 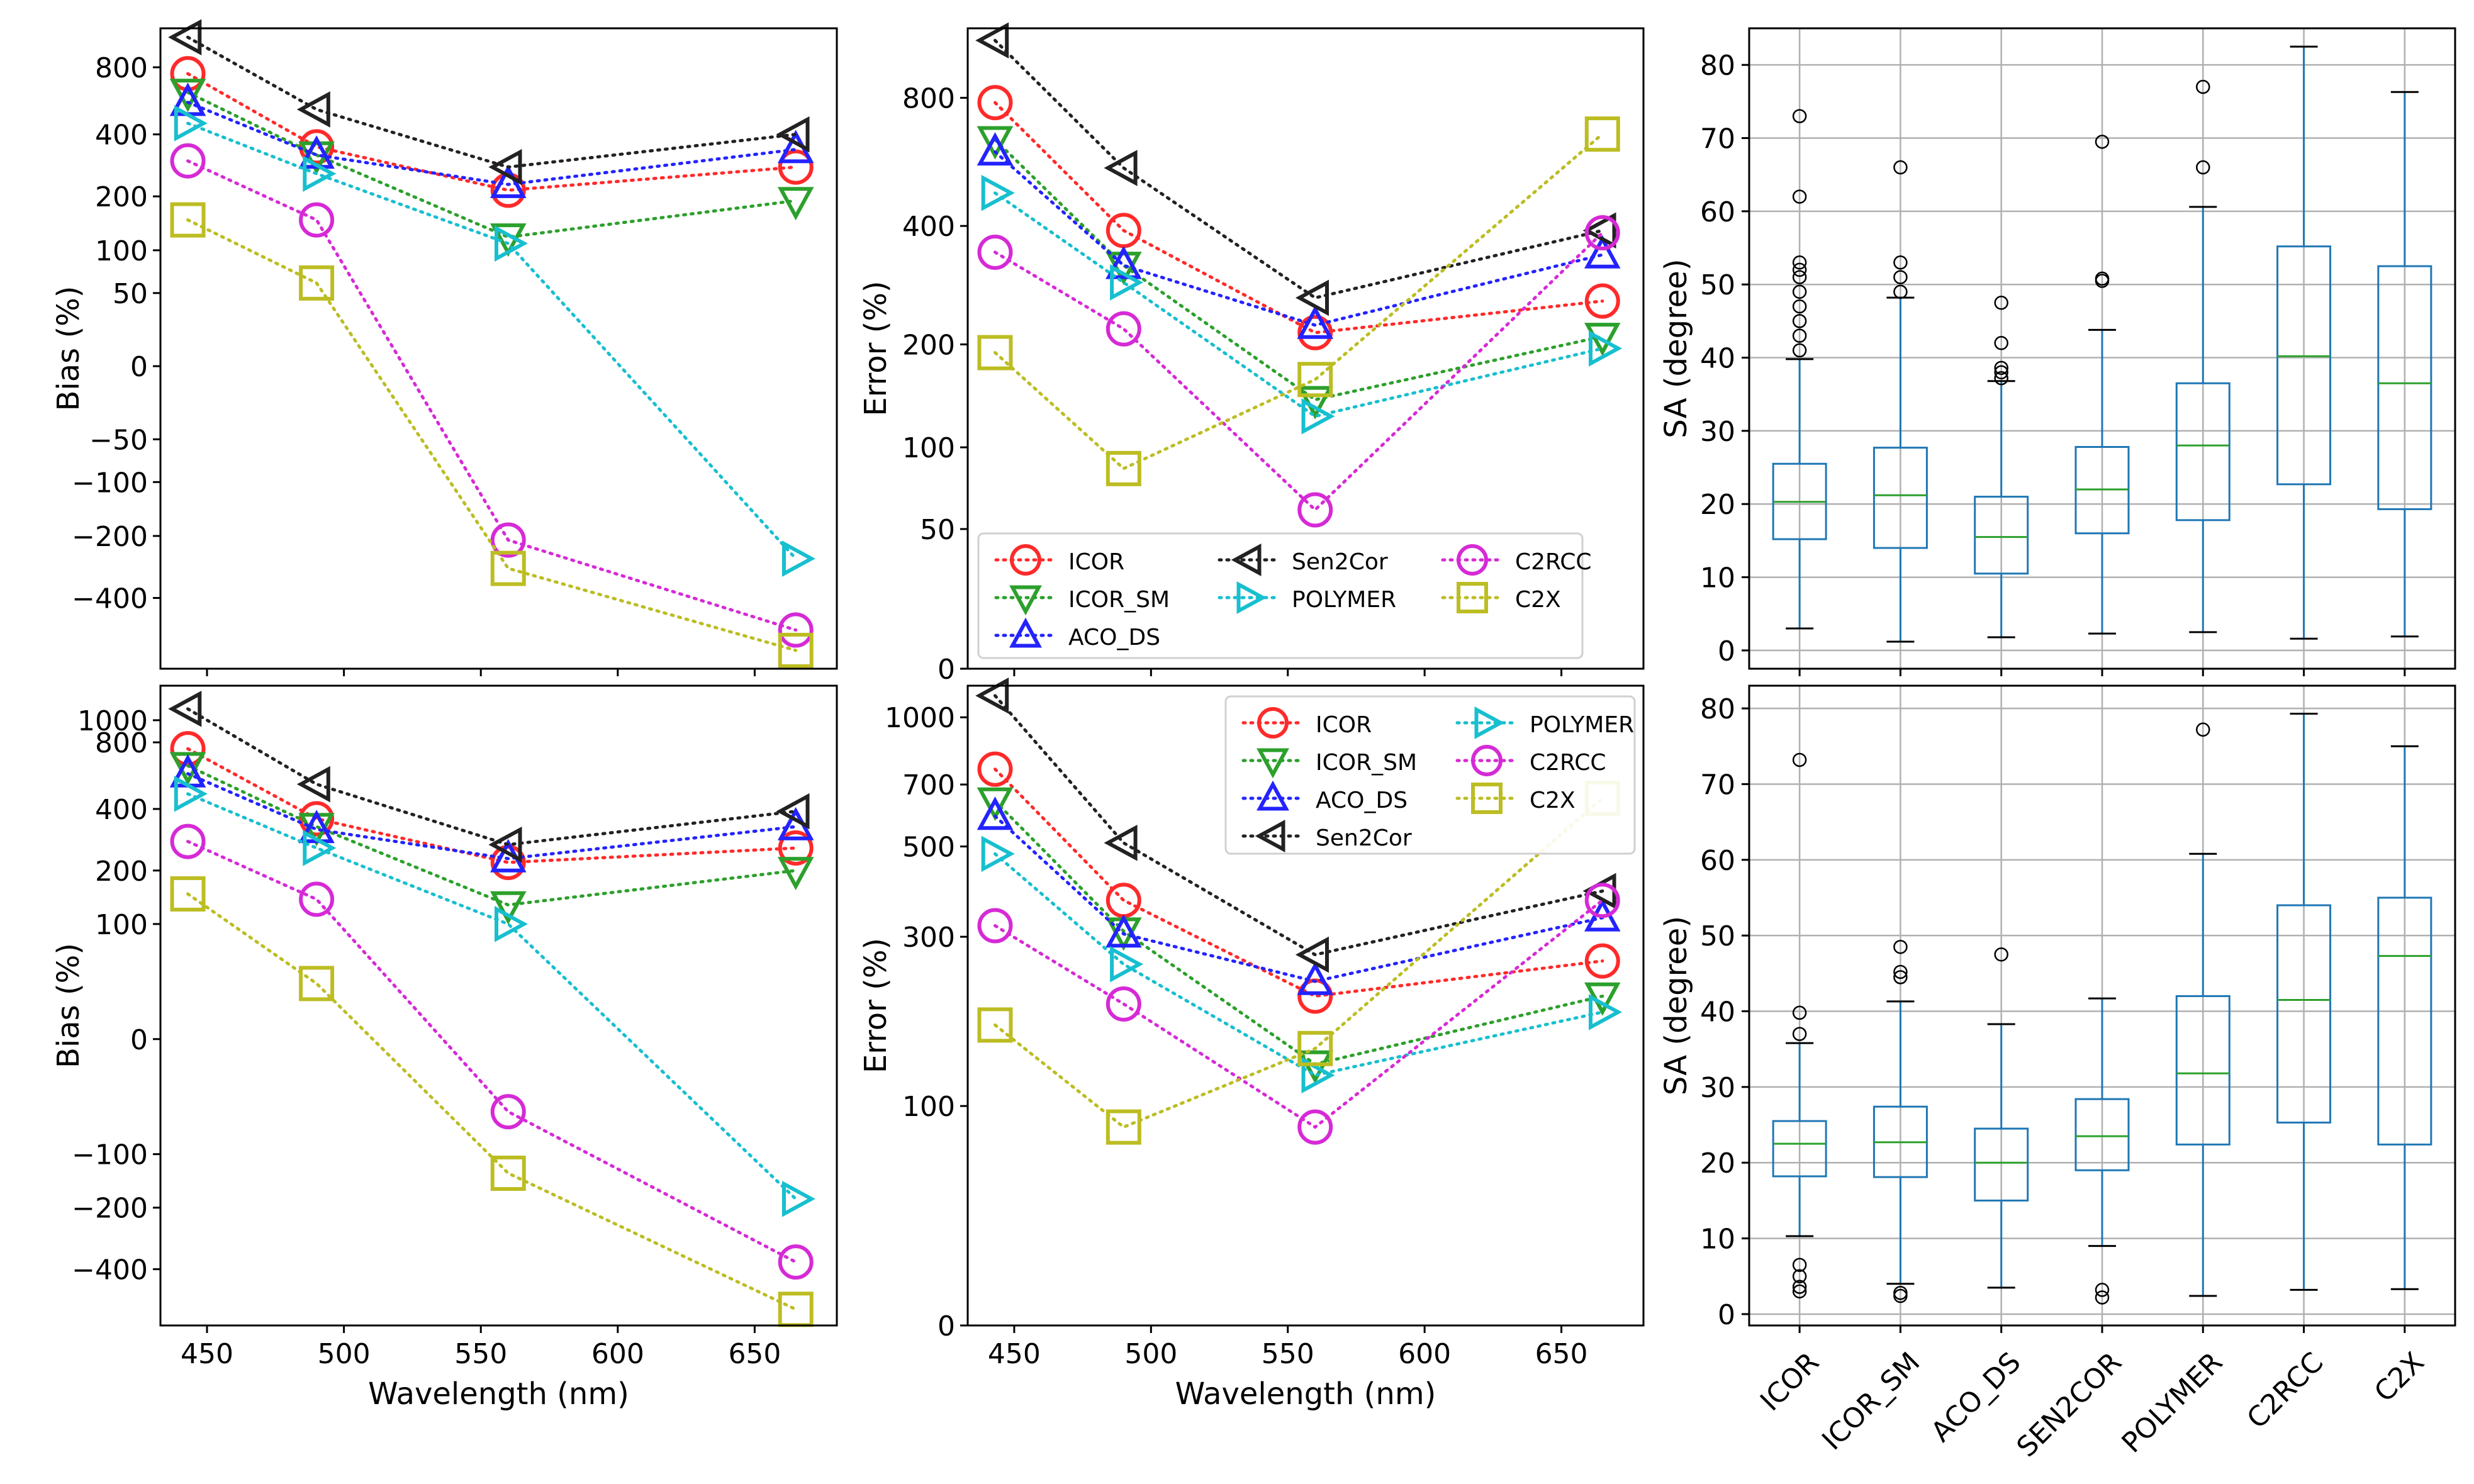 I want to click on legend-label-icor: ICOR, so click(x=1096, y=562).